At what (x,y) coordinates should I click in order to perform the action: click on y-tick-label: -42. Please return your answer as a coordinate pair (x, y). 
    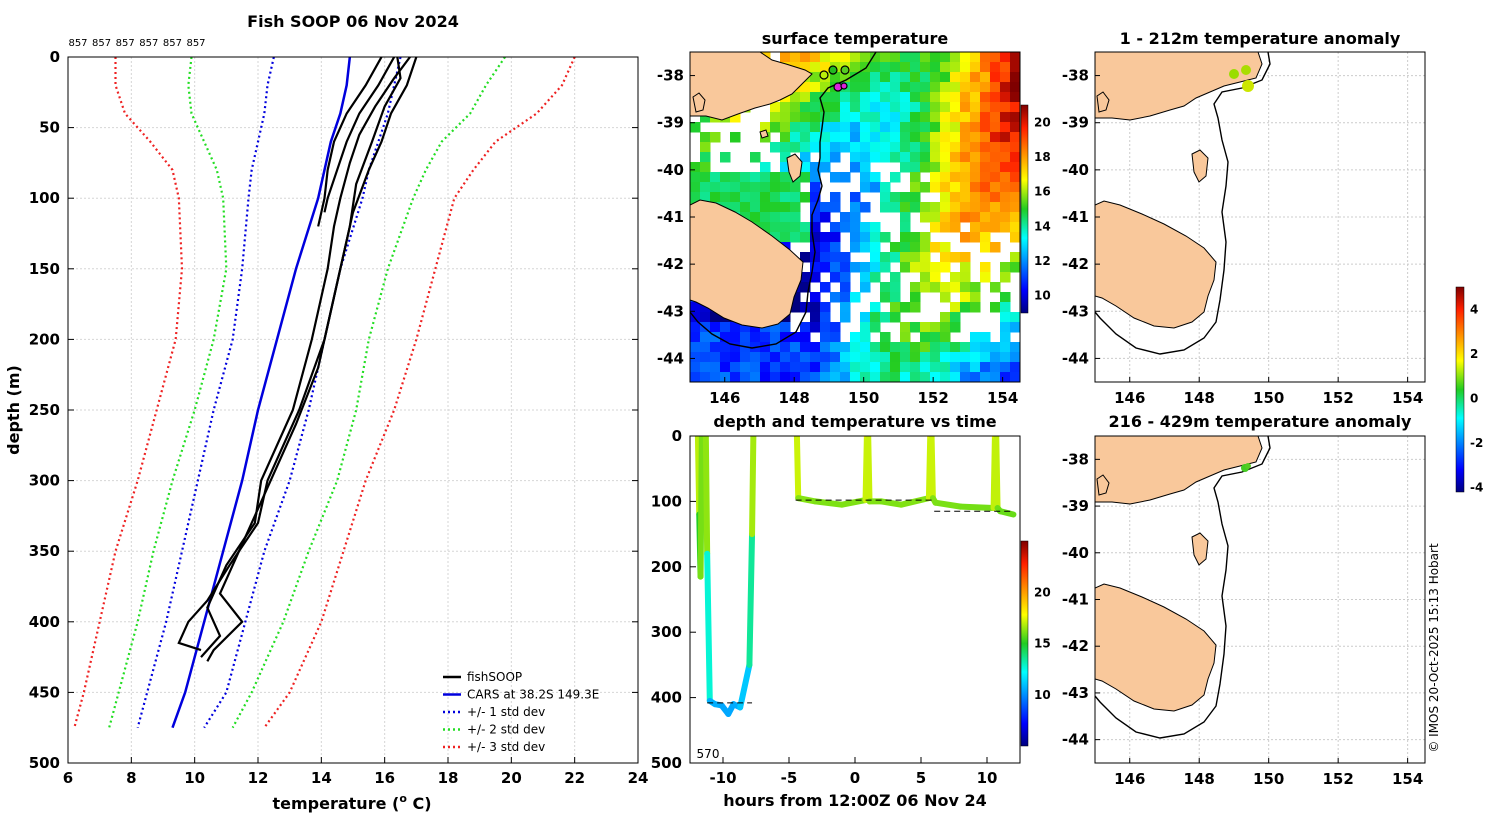
    Looking at the image, I should click on (670, 264).